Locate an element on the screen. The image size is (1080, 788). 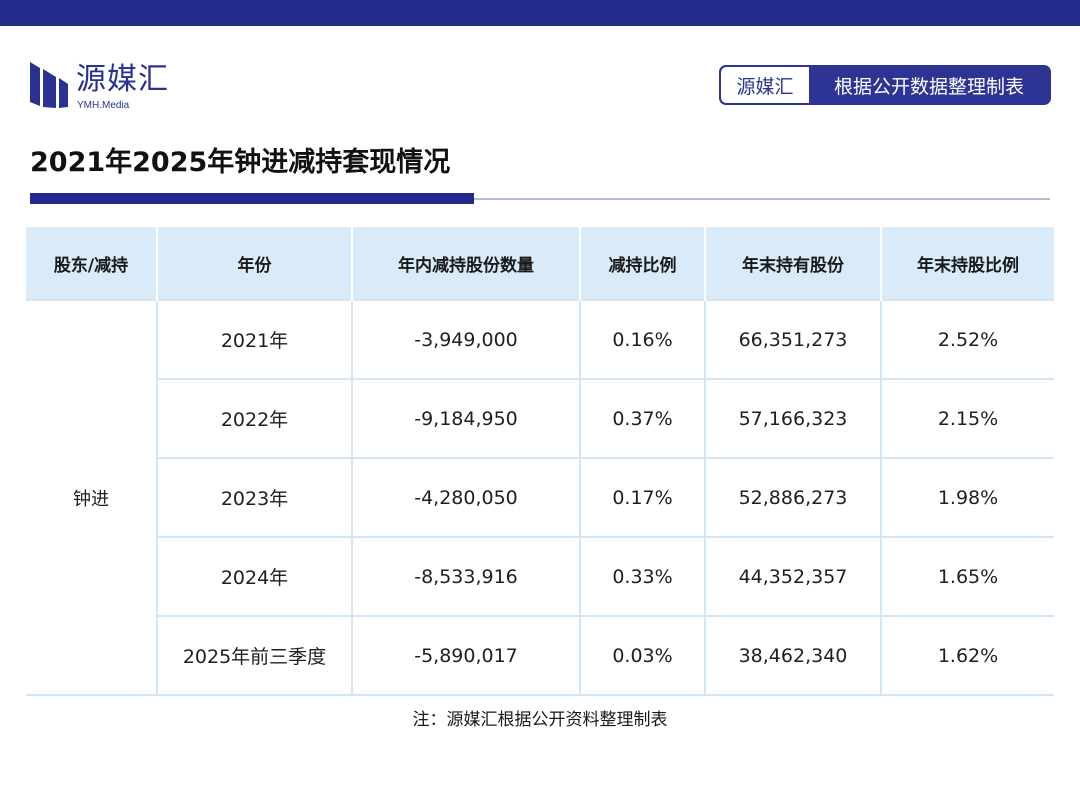
reduction-ratio-cell: 0.03% is located at coordinates (642, 656).